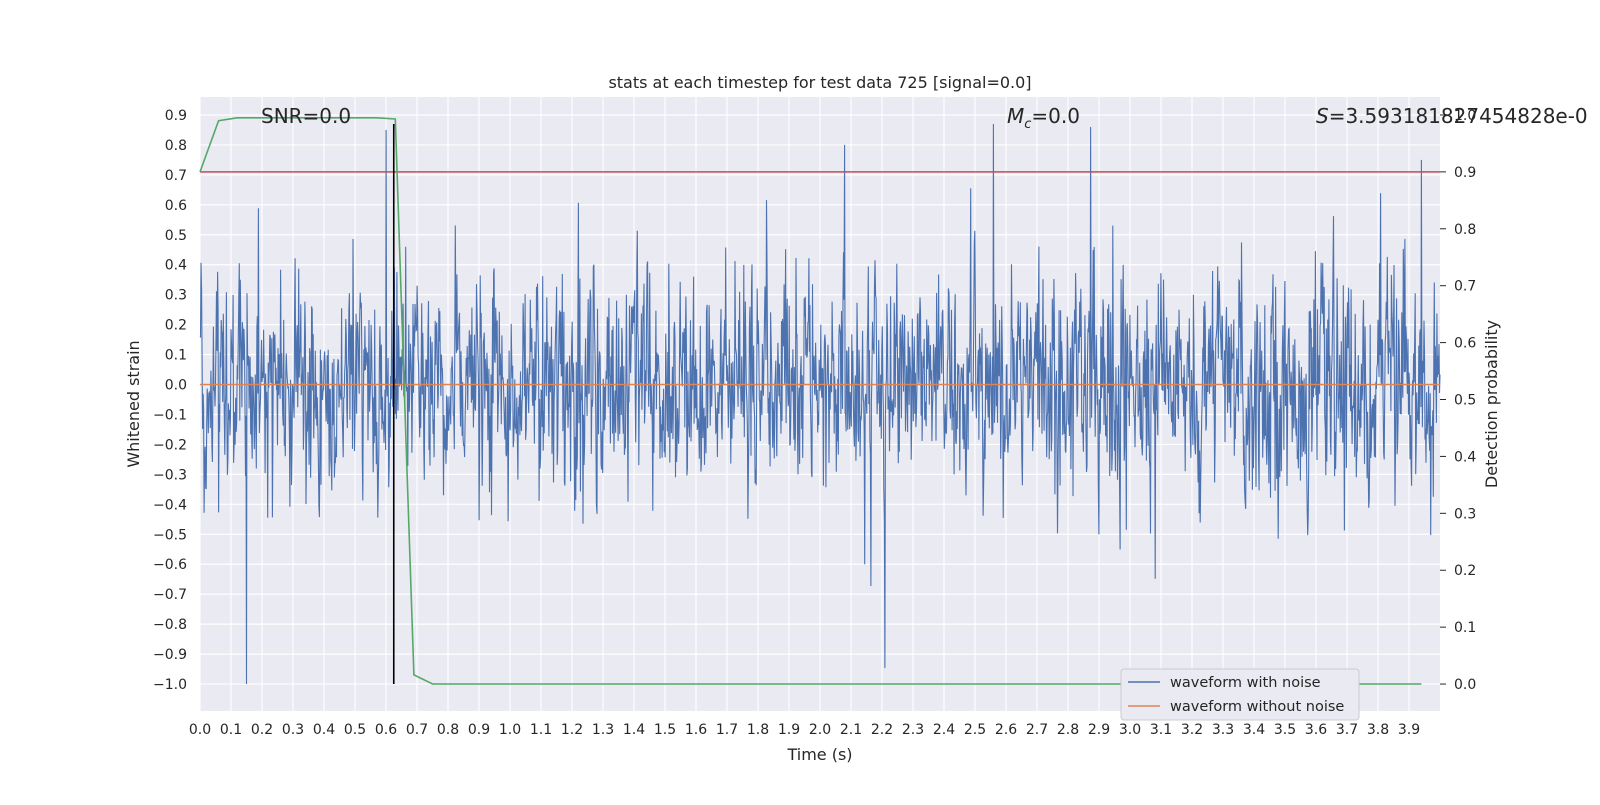 The height and width of the screenshot is (805, 1600). Describe the element at coordinates (200, 730) in the screenshot. I see `x-tick-label: 0.0` at that location.